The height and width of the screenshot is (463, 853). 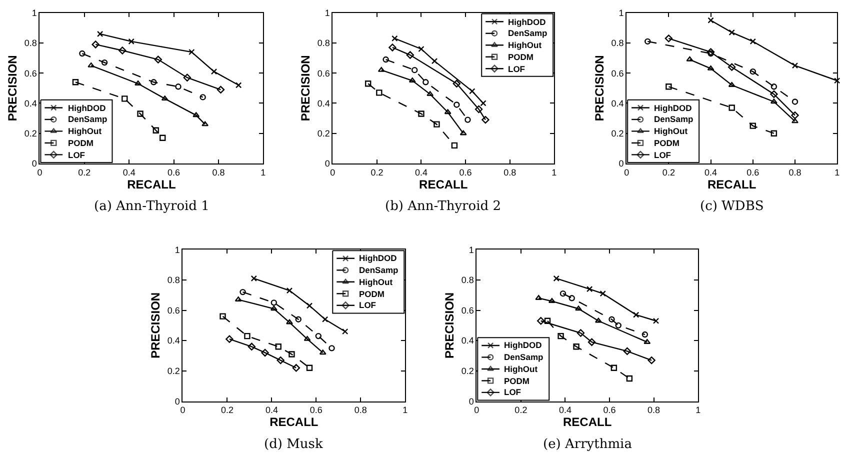 I want to click on x-tick-label: 0.6, so click(x=316, y=410).